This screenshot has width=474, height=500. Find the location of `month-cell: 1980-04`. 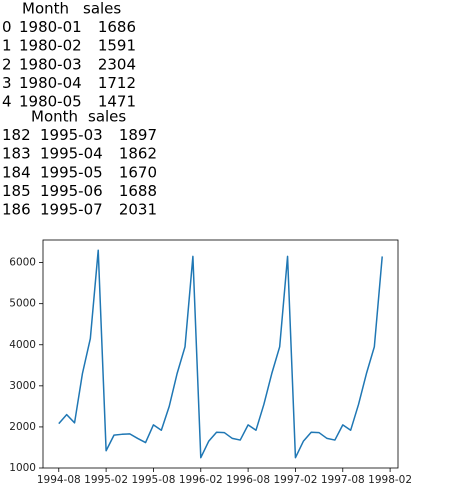

month-cell: 1980-04 is located at coordinates (50, 83).